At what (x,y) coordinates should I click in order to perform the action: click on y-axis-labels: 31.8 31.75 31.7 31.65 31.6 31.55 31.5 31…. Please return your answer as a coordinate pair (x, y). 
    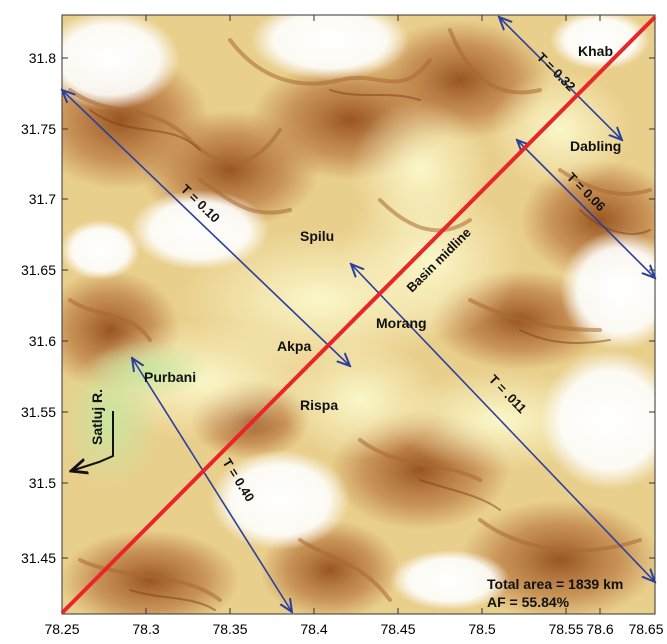
    Looking at the image, I should click on (38, 308).